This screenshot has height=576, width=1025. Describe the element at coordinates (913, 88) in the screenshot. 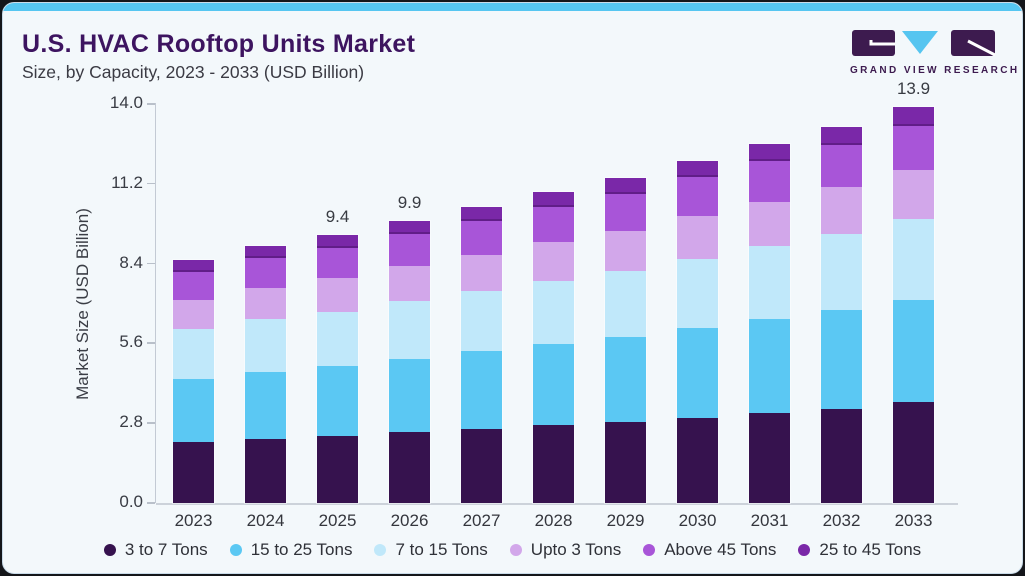

I see `bar-value-label: 13.9` at that location.